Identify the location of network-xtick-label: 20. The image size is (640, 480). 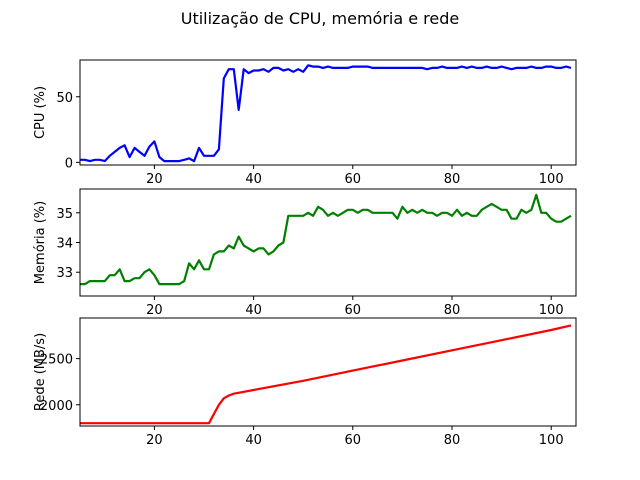
(154, 440).